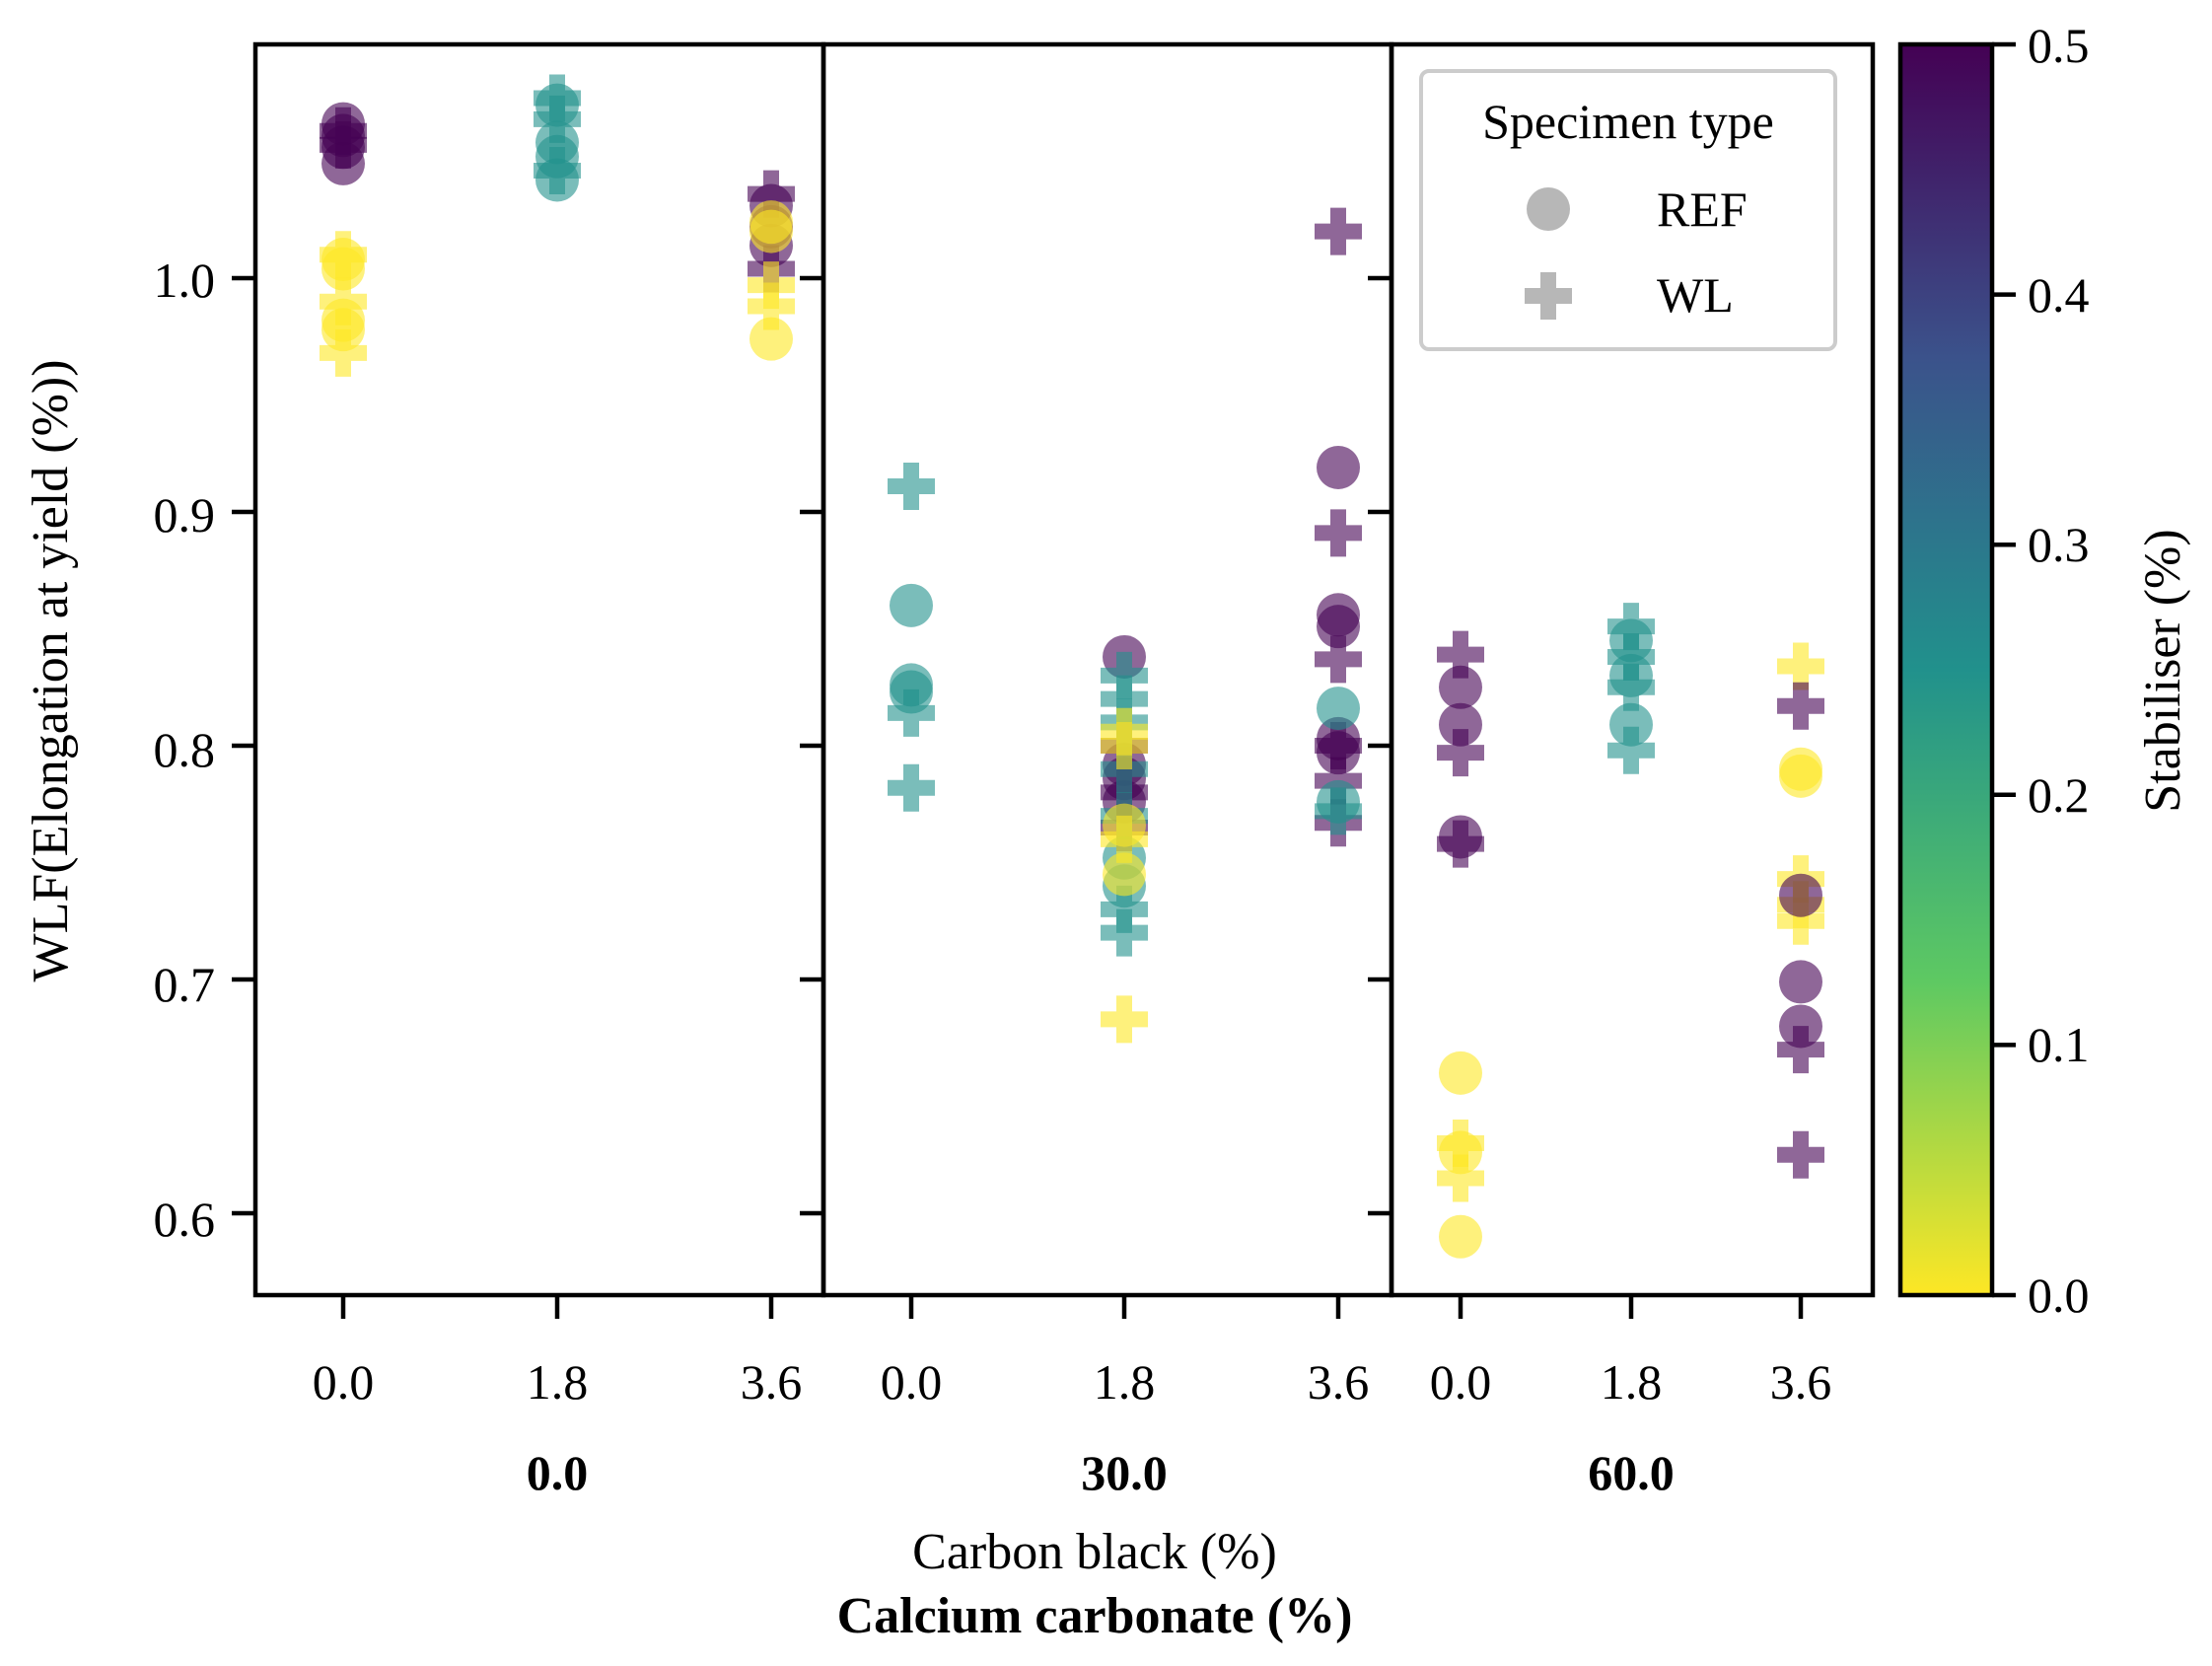 This screenshot has height=1666, width=2212. Describe the element at coordinates (1548, 296) in the screenshot. I see `legend-plus-marker` at that location.